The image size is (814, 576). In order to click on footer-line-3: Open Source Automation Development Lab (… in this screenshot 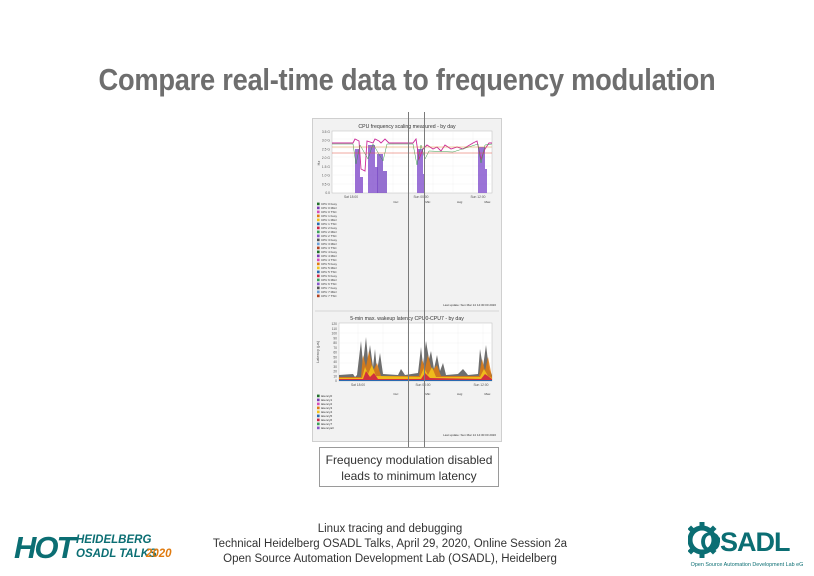, I will do `click(390, 559)`.